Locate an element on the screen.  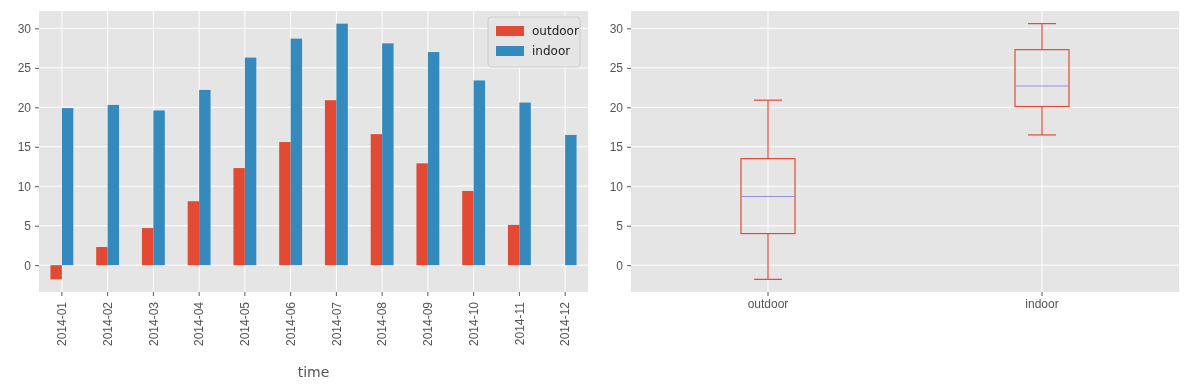
legend-label: indoor is located at coordinates (551, 51).